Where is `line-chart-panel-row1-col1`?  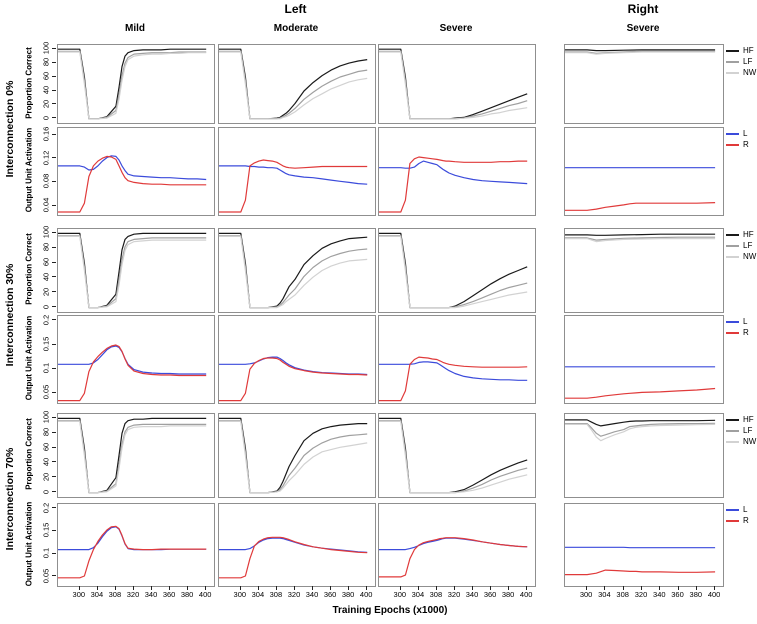
line-chart-panel-row1-col1 is located at coordinates (136, 84).